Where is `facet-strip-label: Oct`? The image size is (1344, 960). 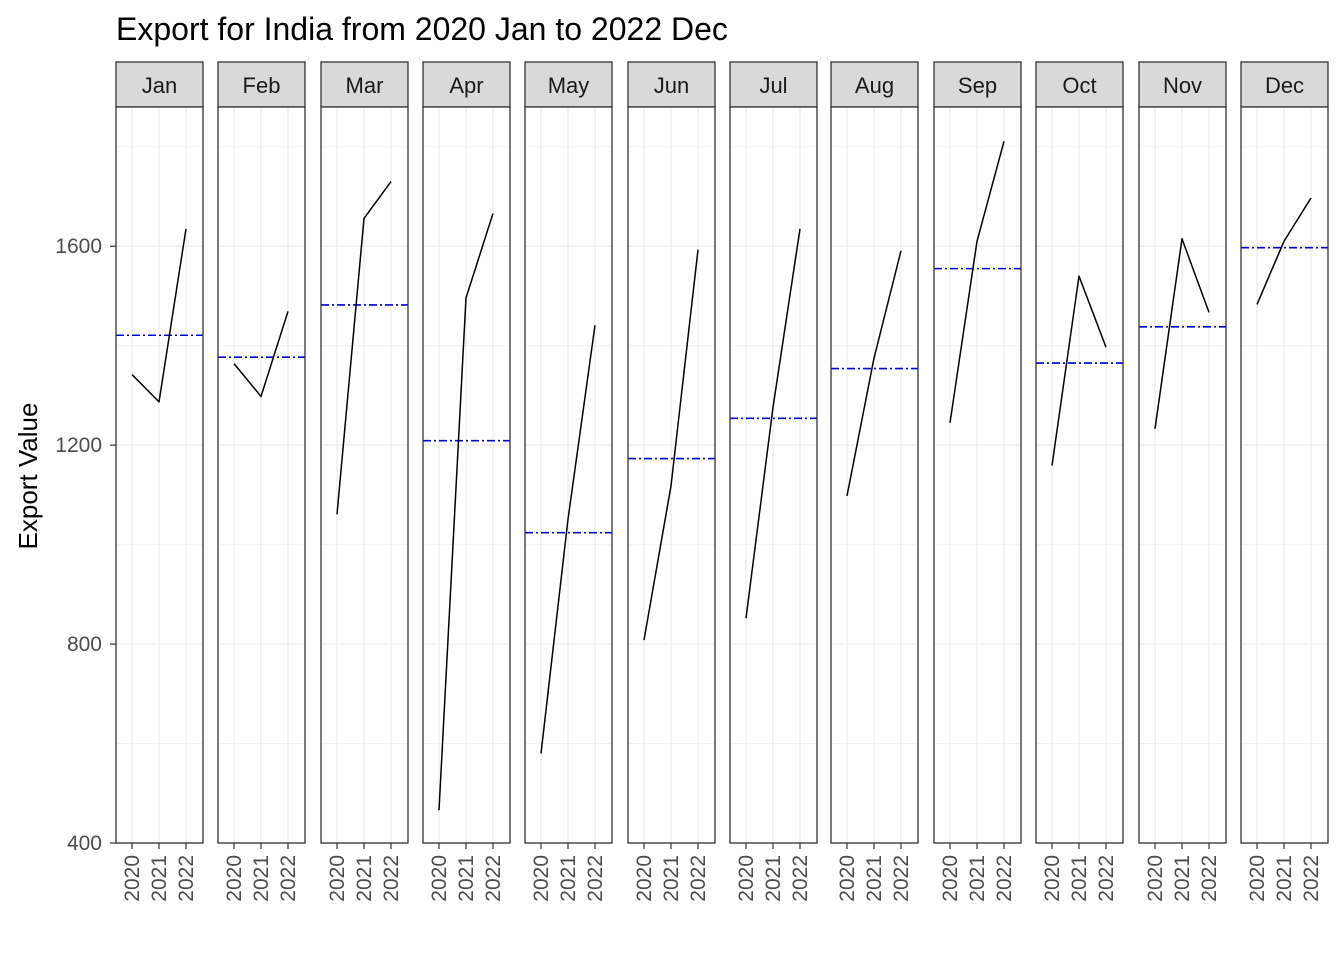
facet-strip-label: Oct is located at coordinates (1079, 85).